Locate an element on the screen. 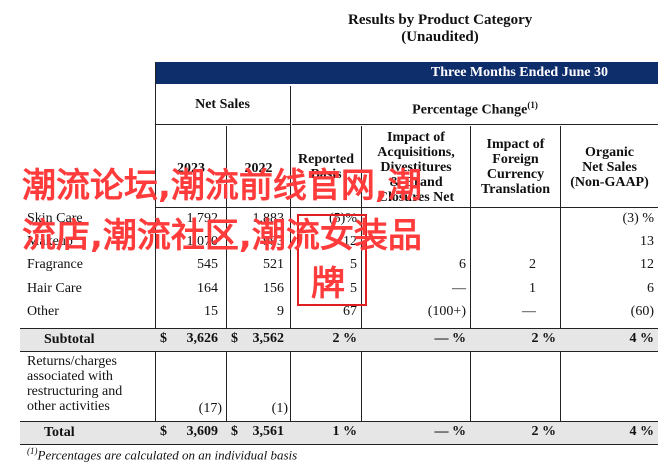 The image size is (658, 468). subtotal-reported: 2 % is located at coordinates (345, 338).